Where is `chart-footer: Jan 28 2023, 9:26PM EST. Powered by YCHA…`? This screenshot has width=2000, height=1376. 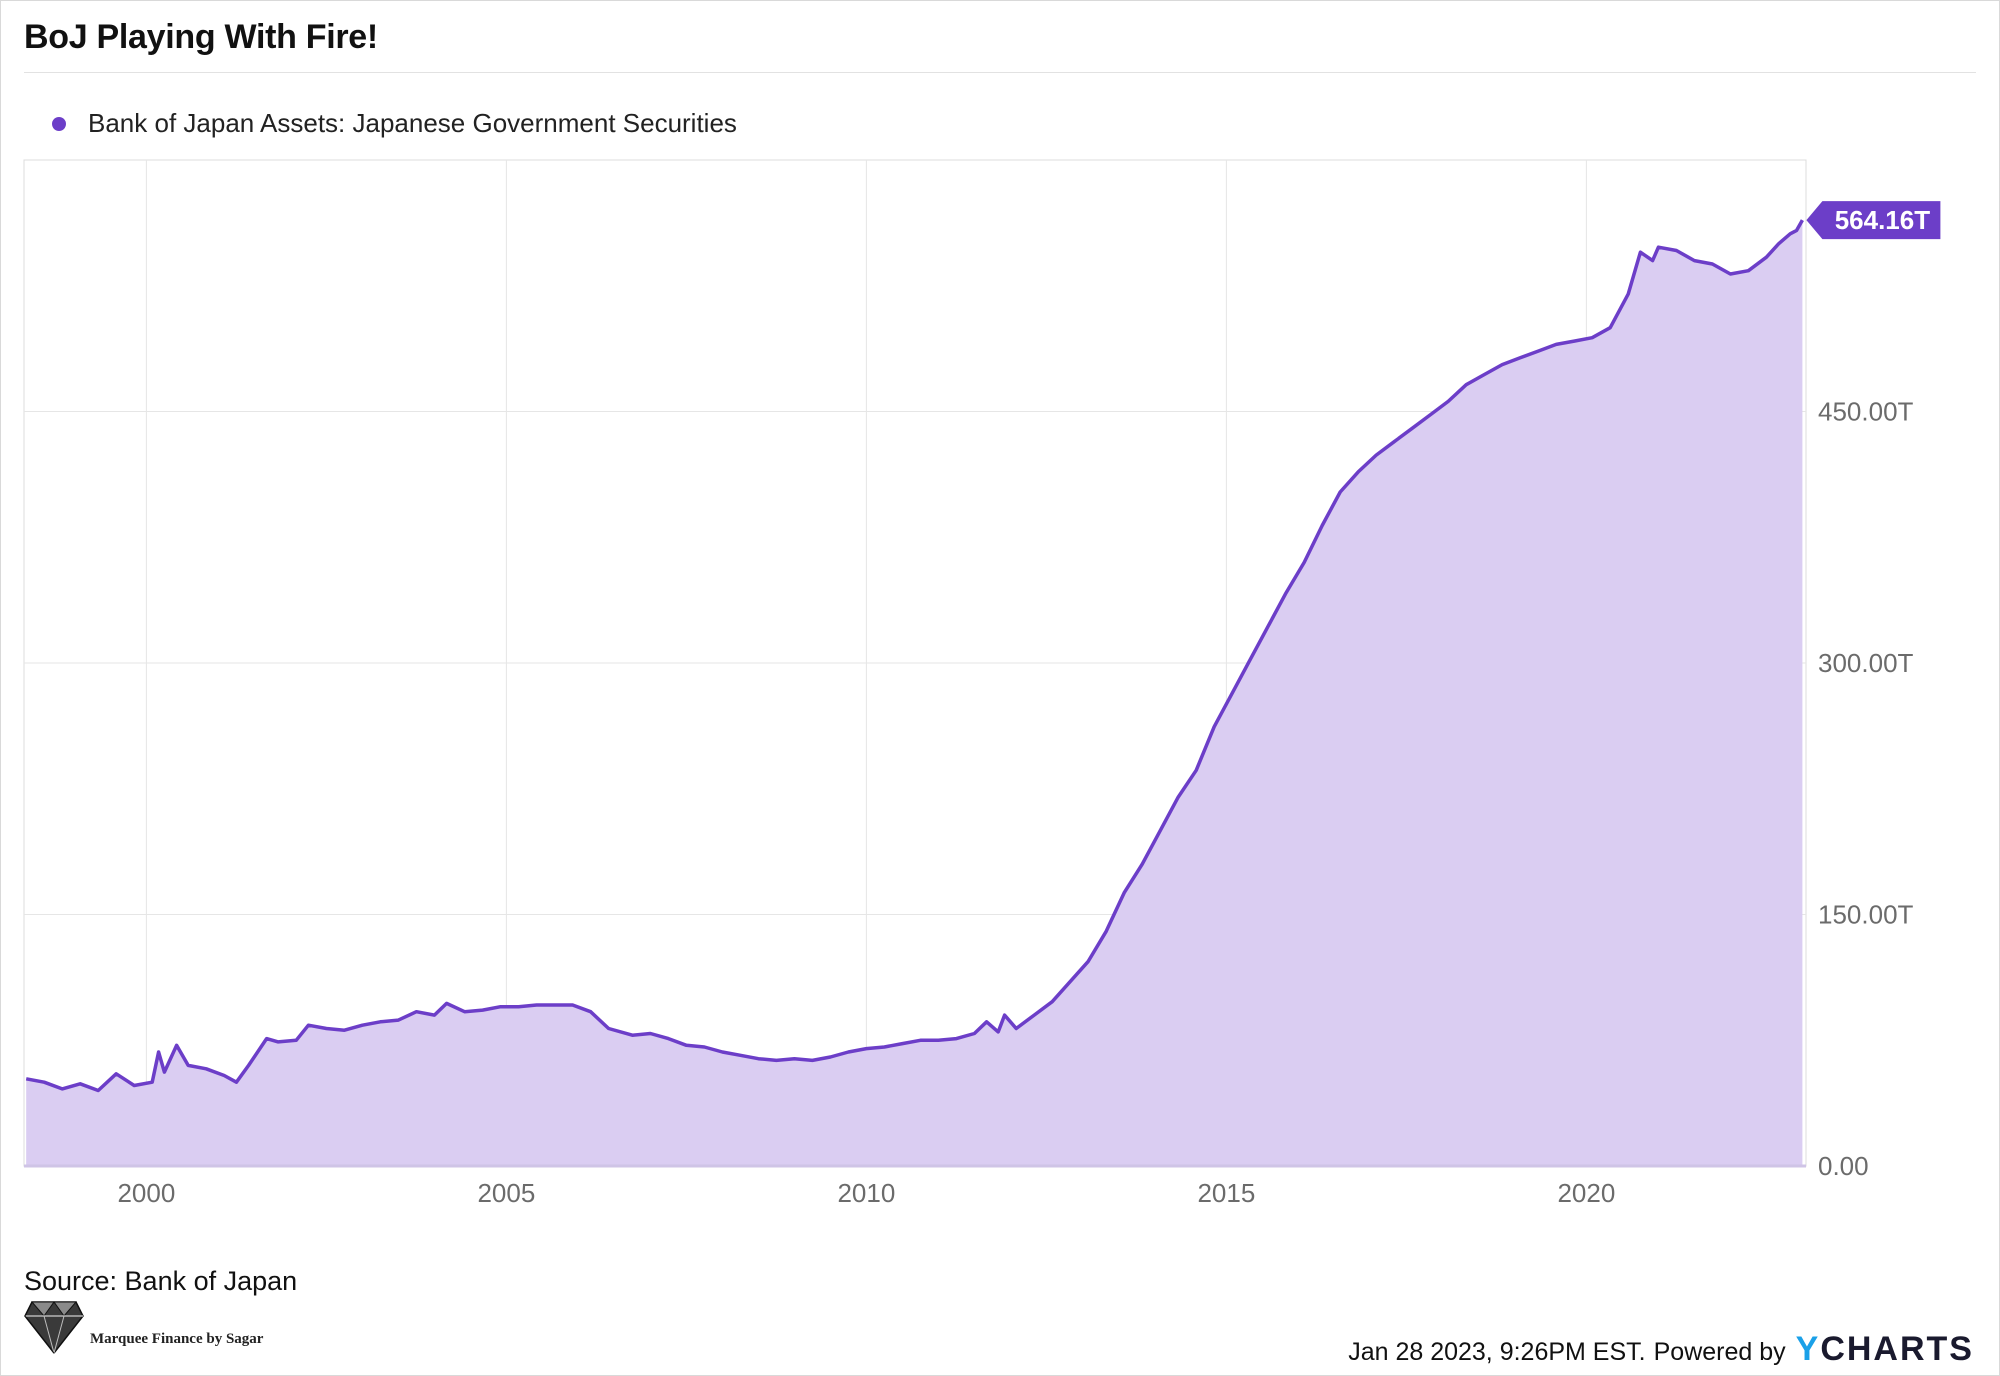 chart-footer: Jan 28 2023, 9:26PM EST. Powered by YCHA… is located at coordinates (1661, 1349).